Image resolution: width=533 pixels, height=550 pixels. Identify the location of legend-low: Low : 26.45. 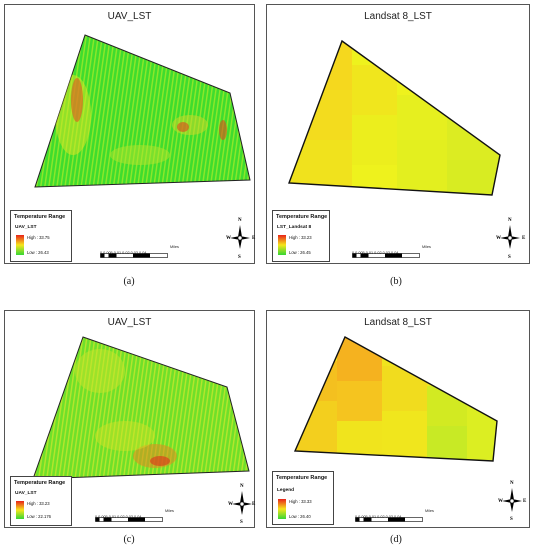
(300, 252).